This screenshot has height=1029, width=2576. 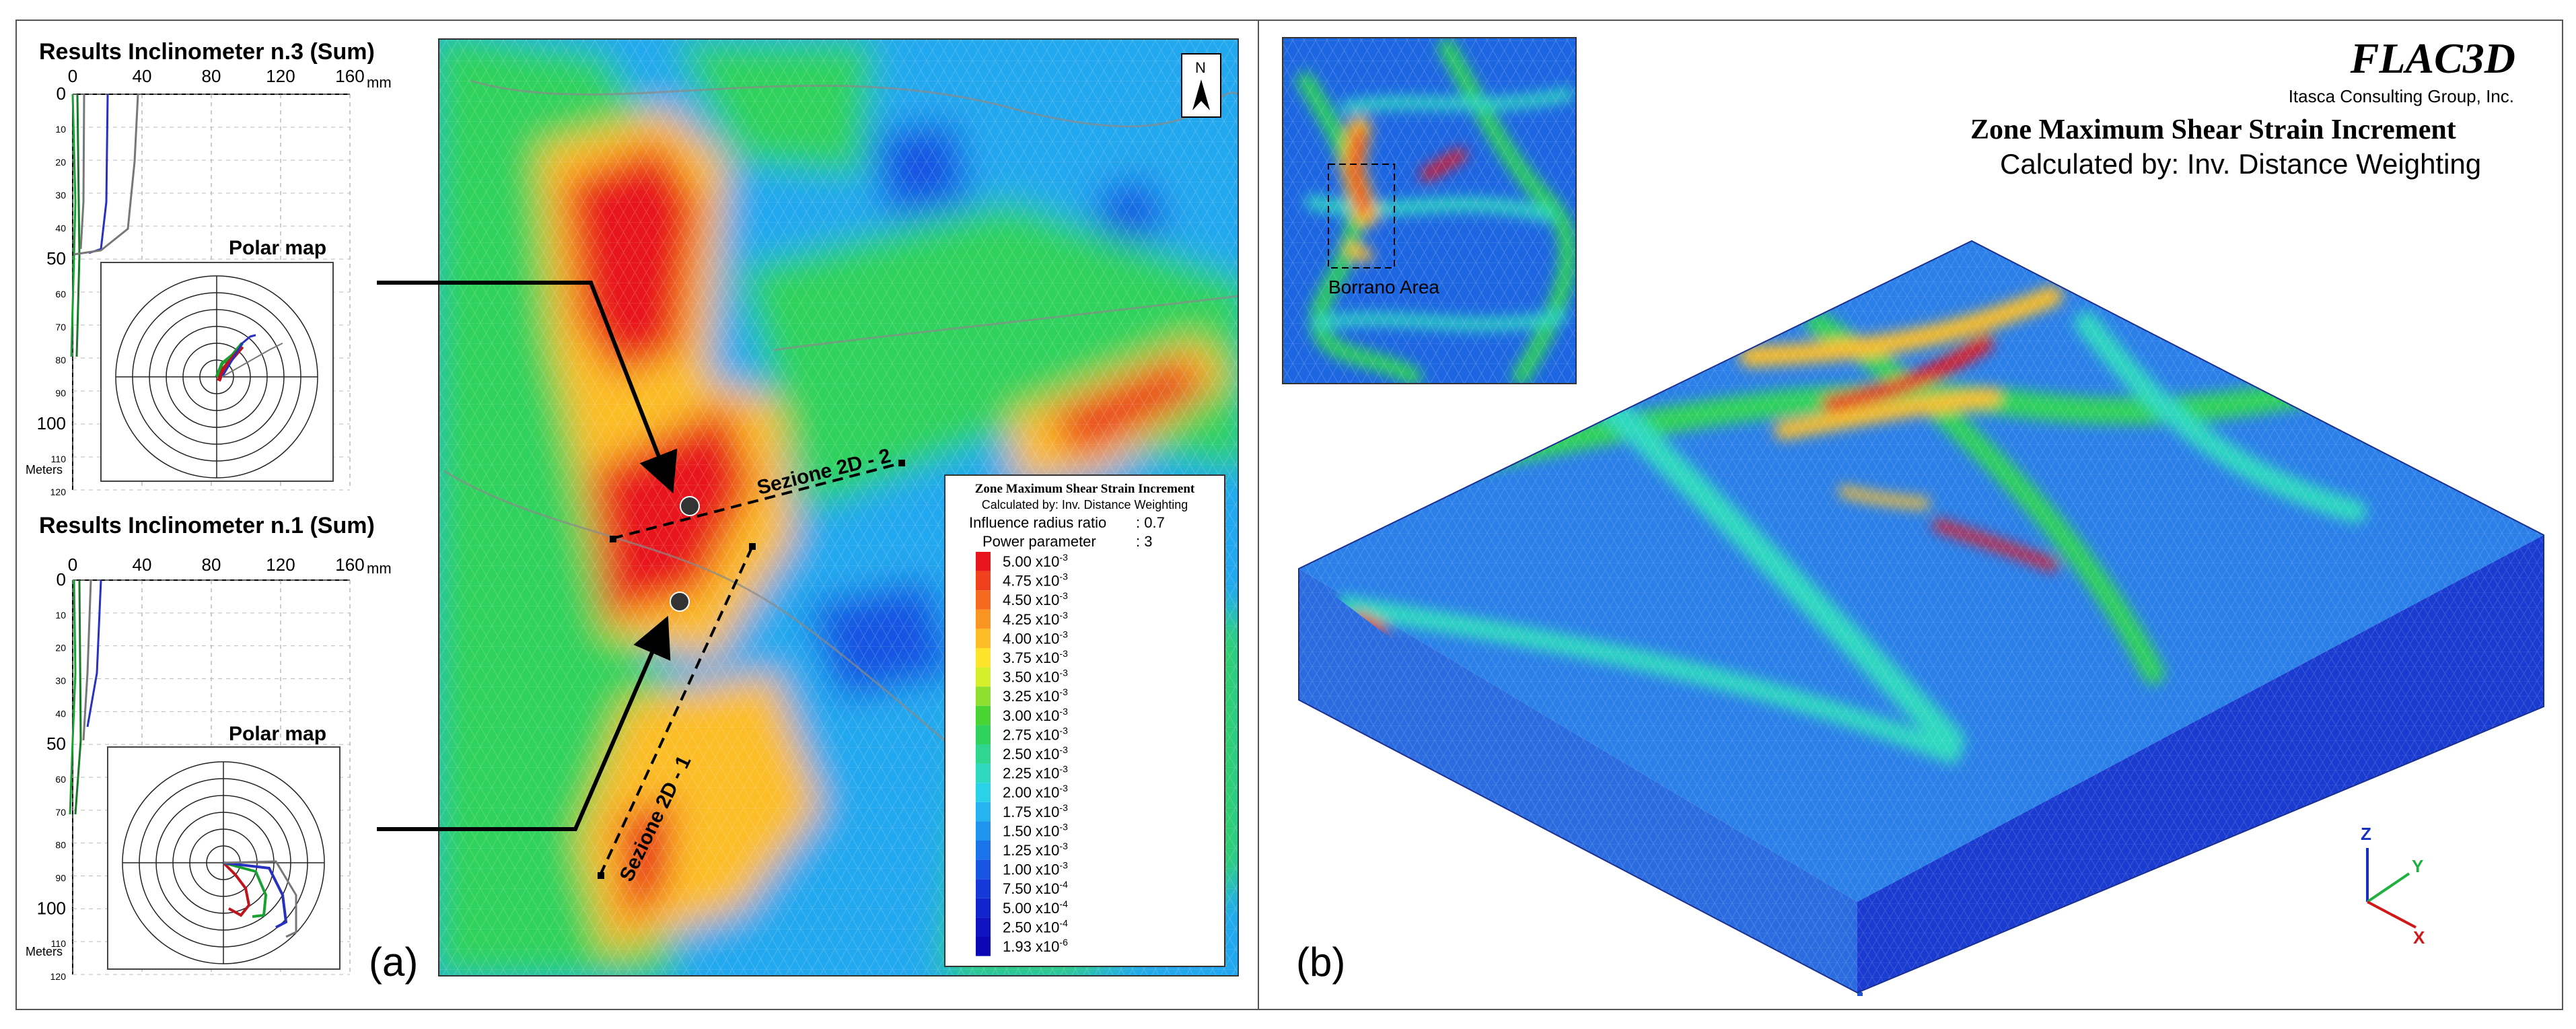 What do you see at coordinates (1035, 946) in the screenshot?
I see `legend-value: 1.93 x10⁻⁶` at bounding box center [1035, 946].